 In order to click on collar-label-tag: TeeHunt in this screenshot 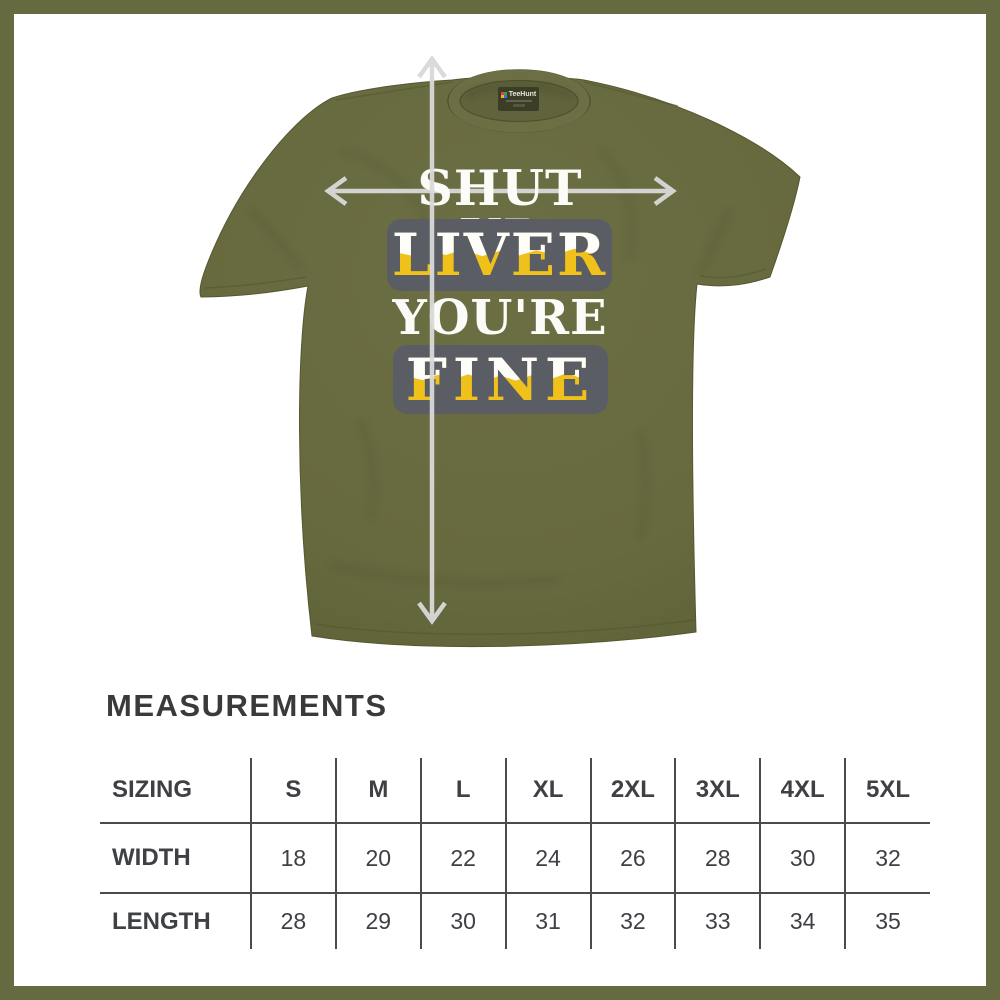, I will do `click(518, 99)`.